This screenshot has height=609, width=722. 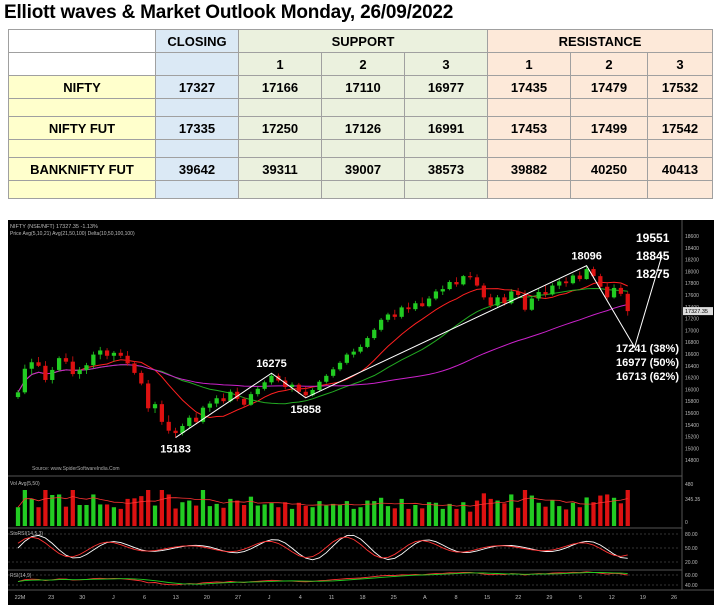 I want to click on target-down-label: 16713 (62%), so click(x=647, y=377).